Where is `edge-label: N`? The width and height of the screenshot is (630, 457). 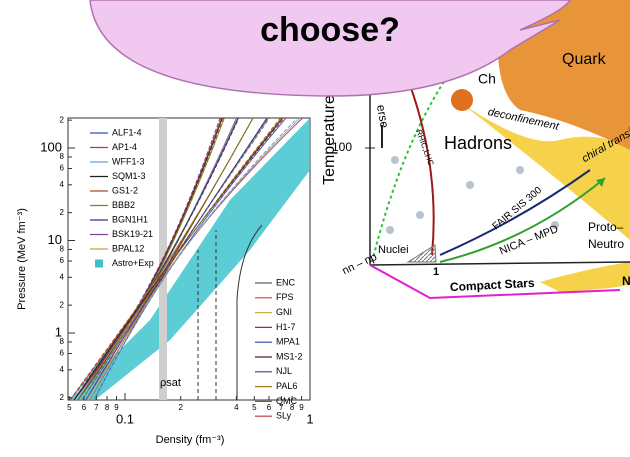 edge-label: N is located at coordinates (626, 281).